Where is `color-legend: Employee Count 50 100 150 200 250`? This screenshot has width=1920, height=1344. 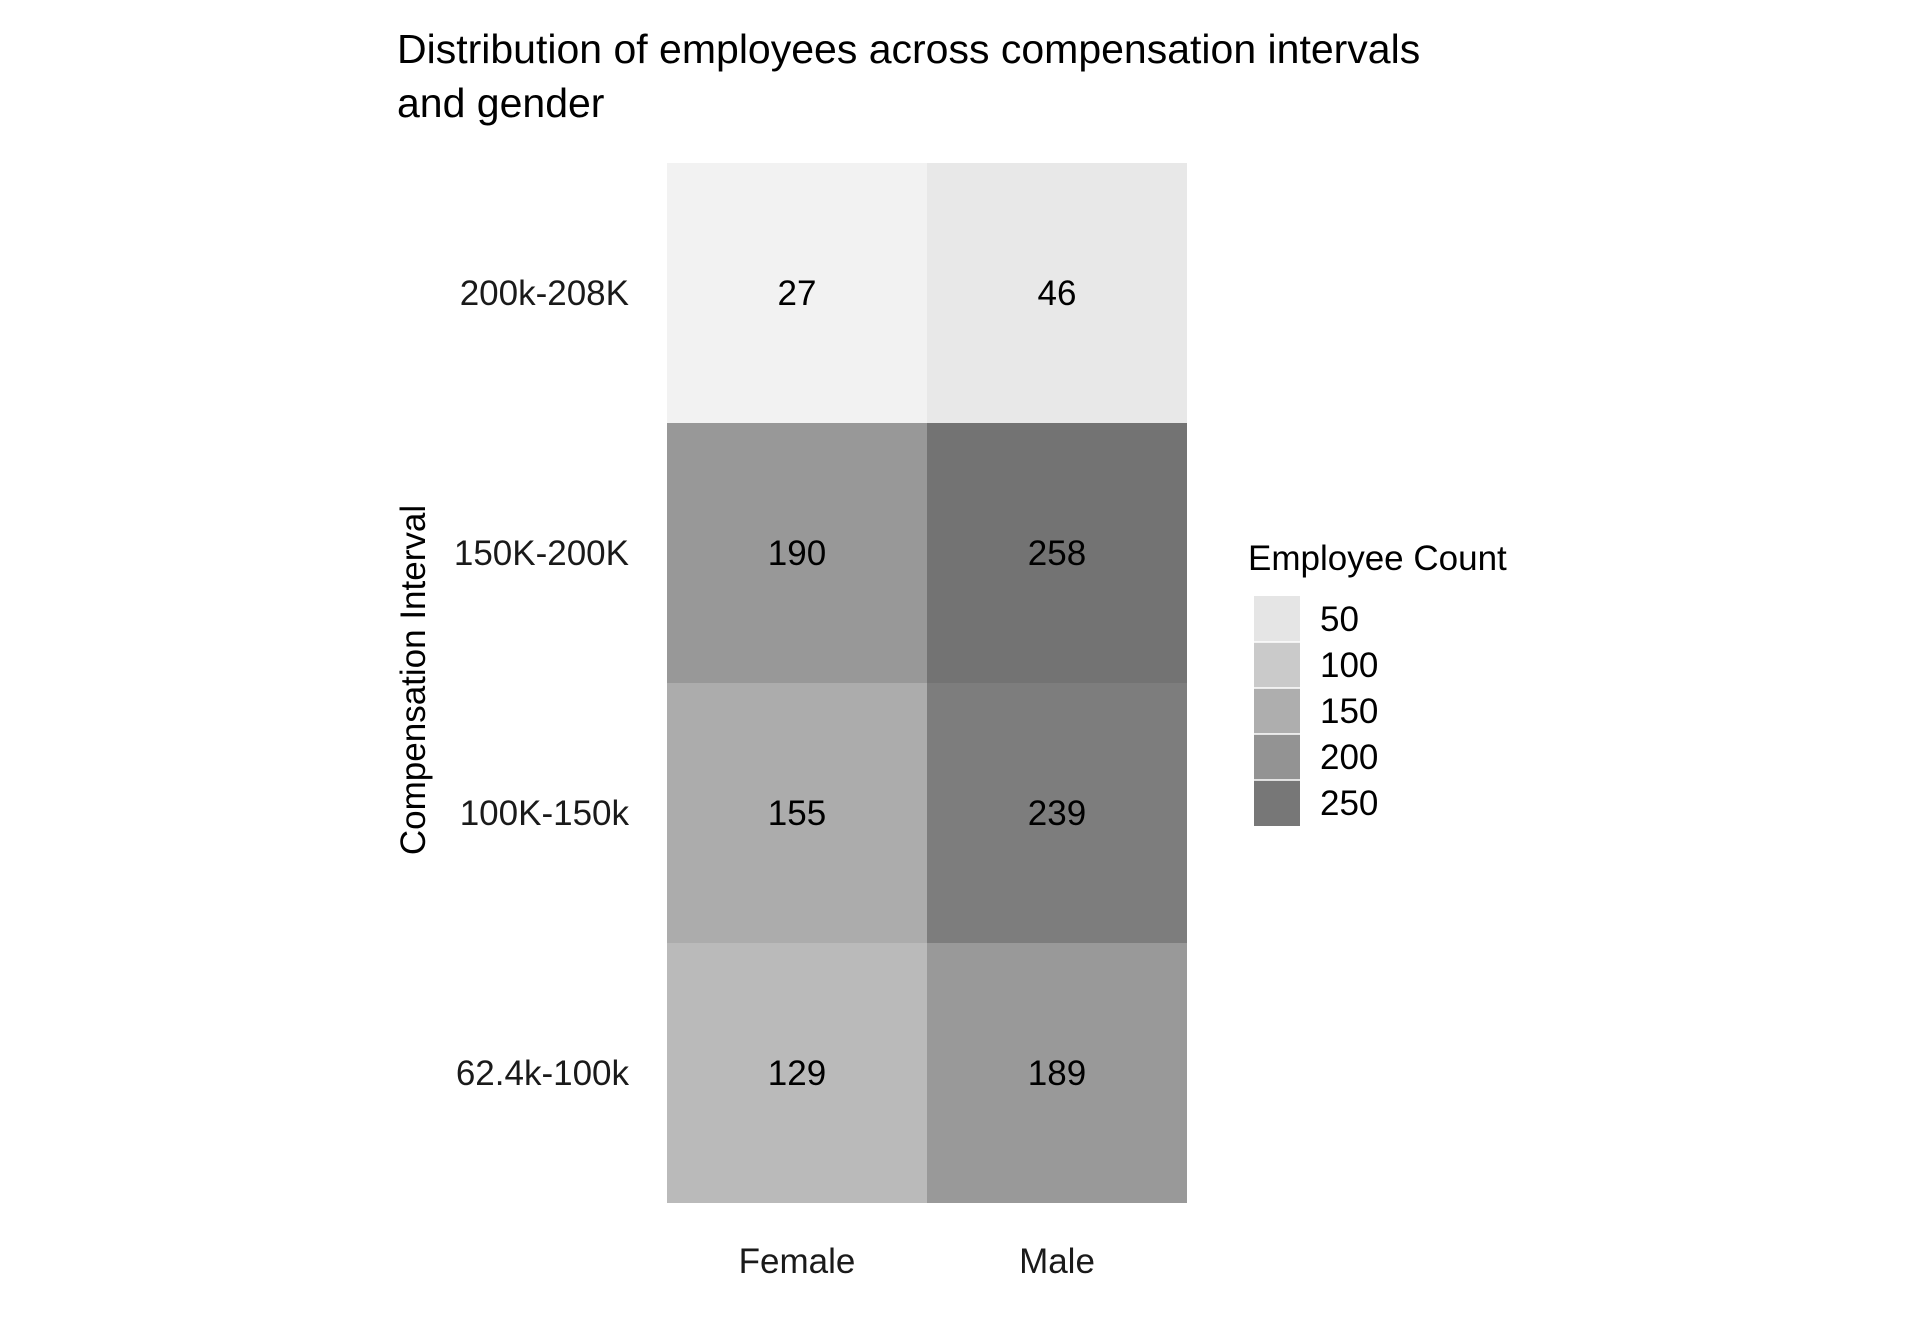 color-legend: Employee Count 50 100 150 200 250 is located at coordinates (1377, 682).